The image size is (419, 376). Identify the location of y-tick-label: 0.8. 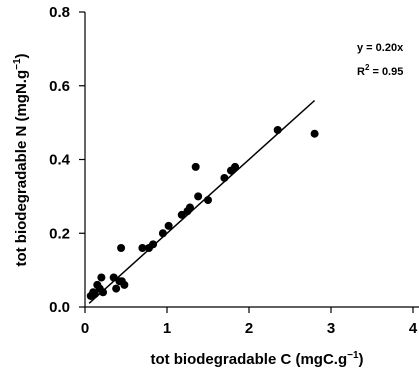
(59, 12).